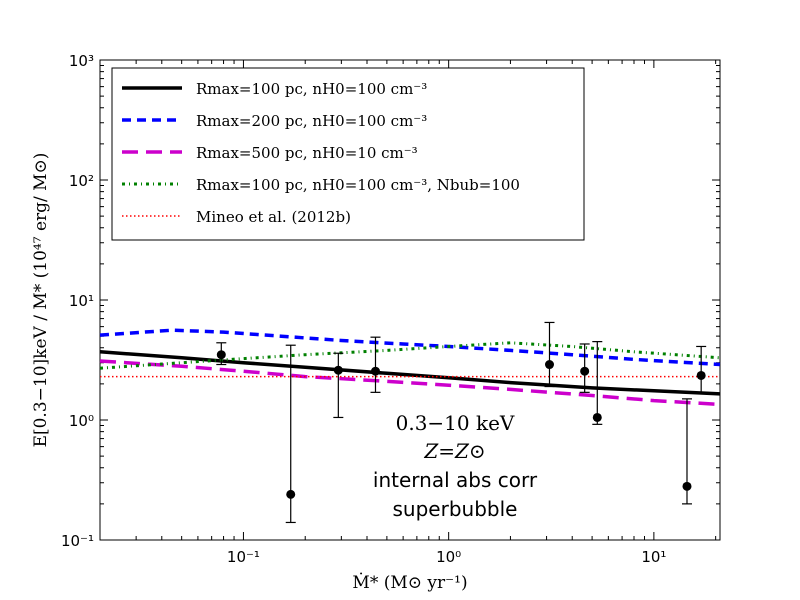 The image size is (800, 600). I want to click on series-curves, so click(410, 367).